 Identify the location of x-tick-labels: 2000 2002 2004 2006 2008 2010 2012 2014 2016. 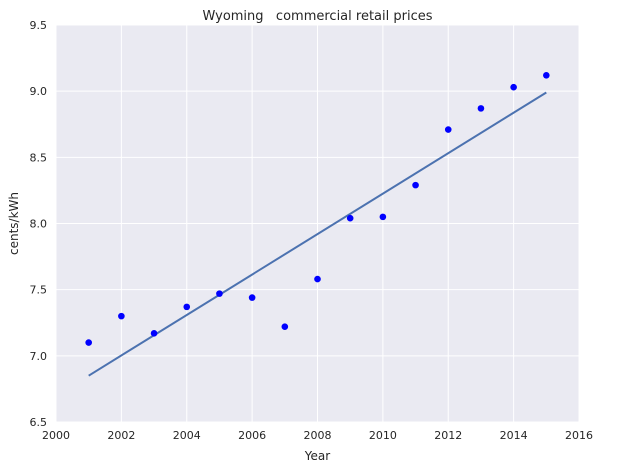
(317, 435).